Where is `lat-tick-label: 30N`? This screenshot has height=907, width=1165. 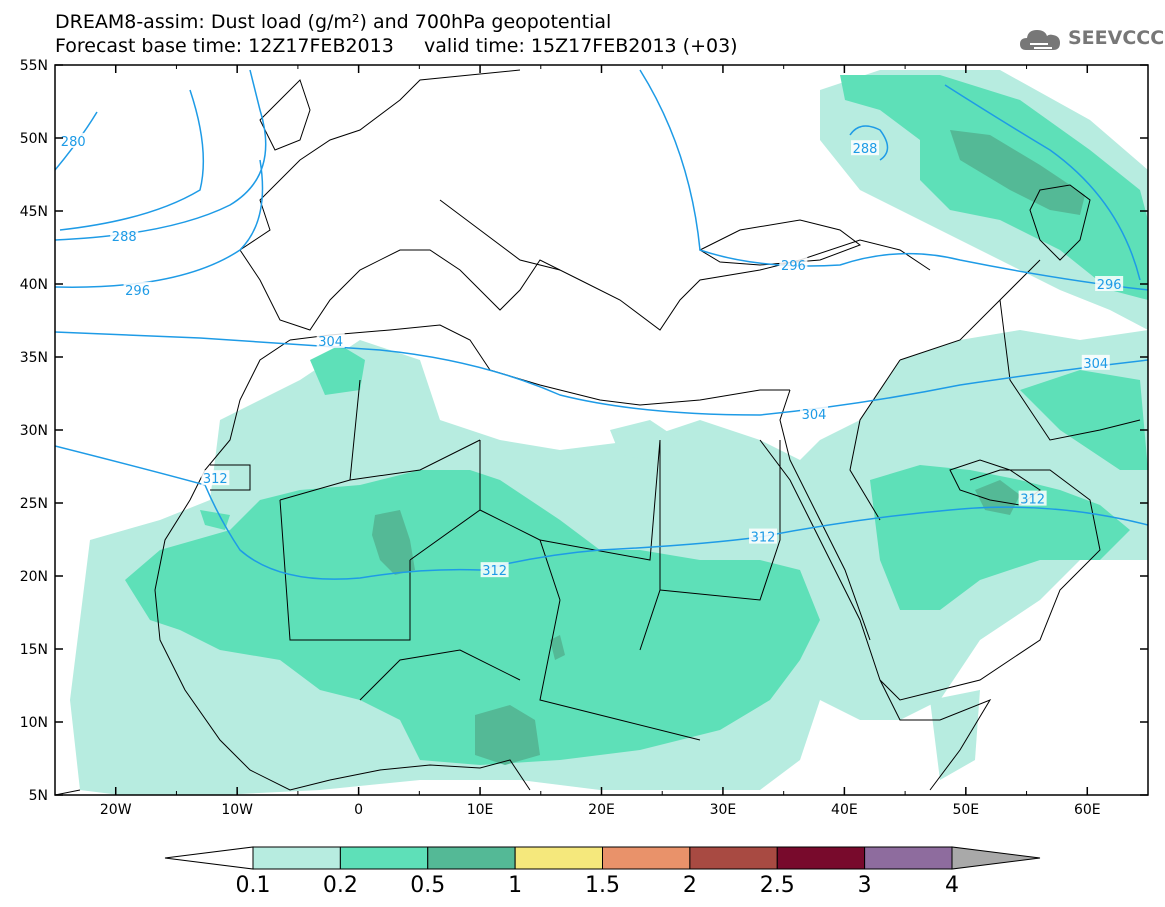
lat-tick-label: 30N is located at coordinates (34, 431).